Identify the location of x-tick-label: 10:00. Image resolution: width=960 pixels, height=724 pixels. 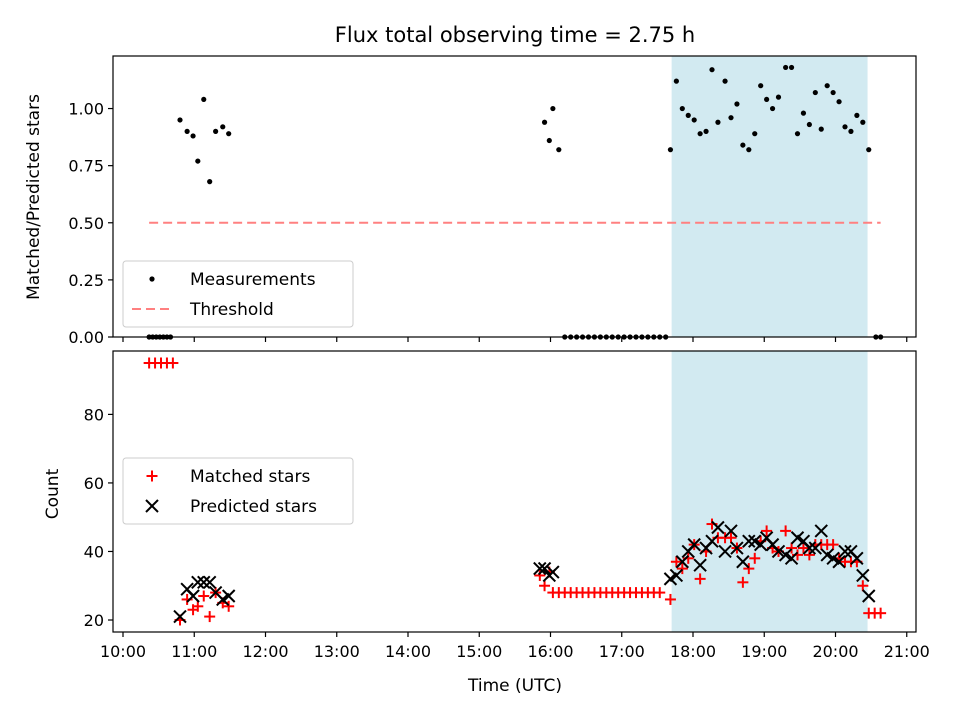
(123, 651).